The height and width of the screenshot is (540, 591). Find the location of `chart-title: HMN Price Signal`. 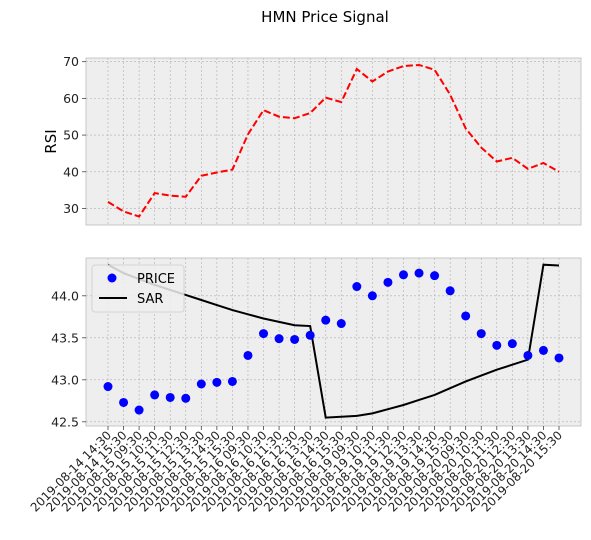

chart-title: HMN Price Signal is located at coordinates (325, 17).